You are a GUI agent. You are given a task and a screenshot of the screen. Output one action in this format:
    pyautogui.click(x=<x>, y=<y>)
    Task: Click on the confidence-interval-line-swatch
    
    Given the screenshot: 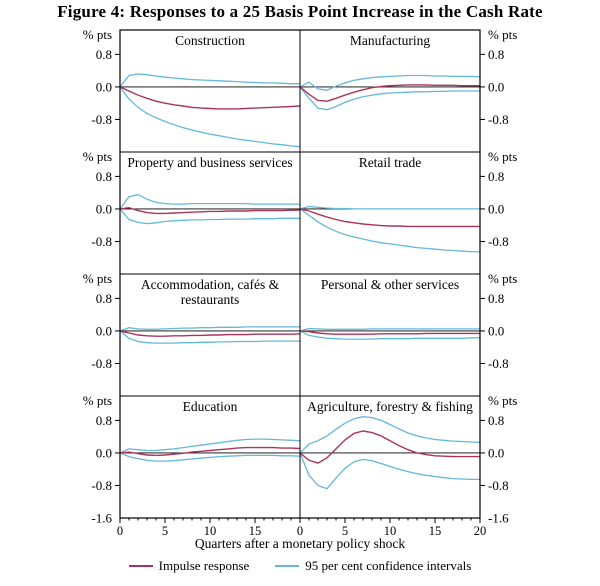 What is the action you would take?
    pyautogui.click(x=287, y=566)
    